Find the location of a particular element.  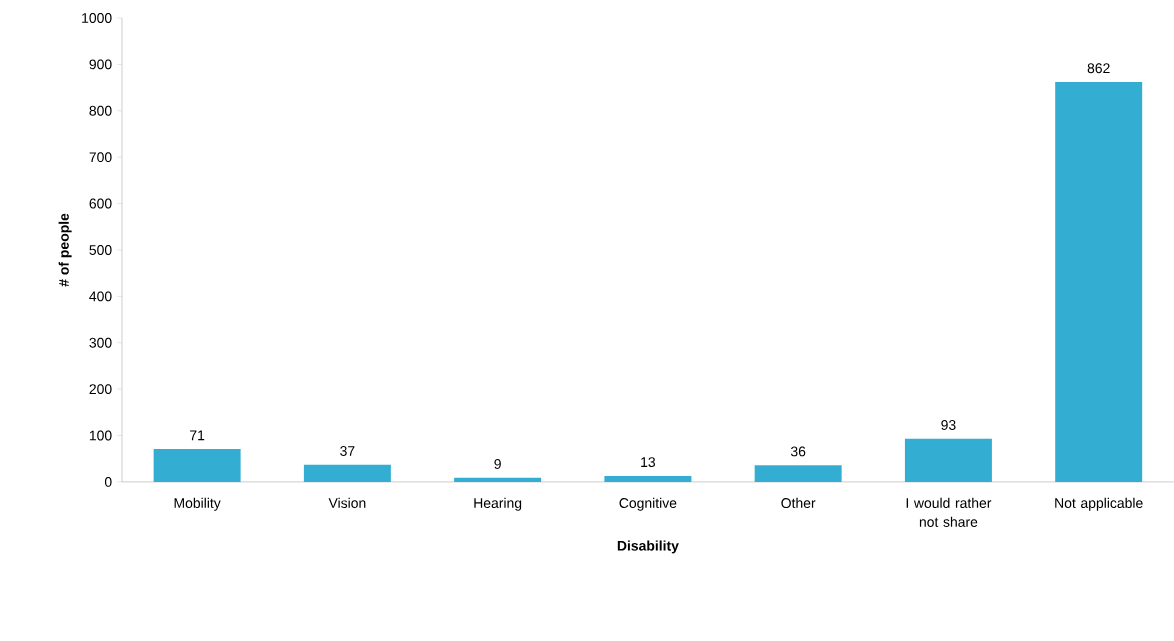

data-label: 36 is located at coordinates (798, 451).